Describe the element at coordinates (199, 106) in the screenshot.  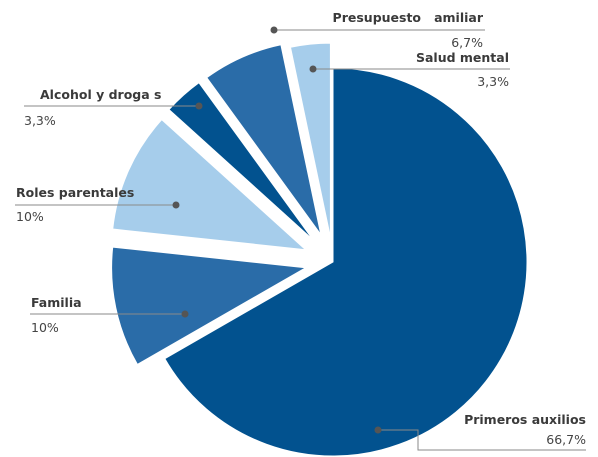
I see `leader-dot-alcohol-y-droga-s` at that location.